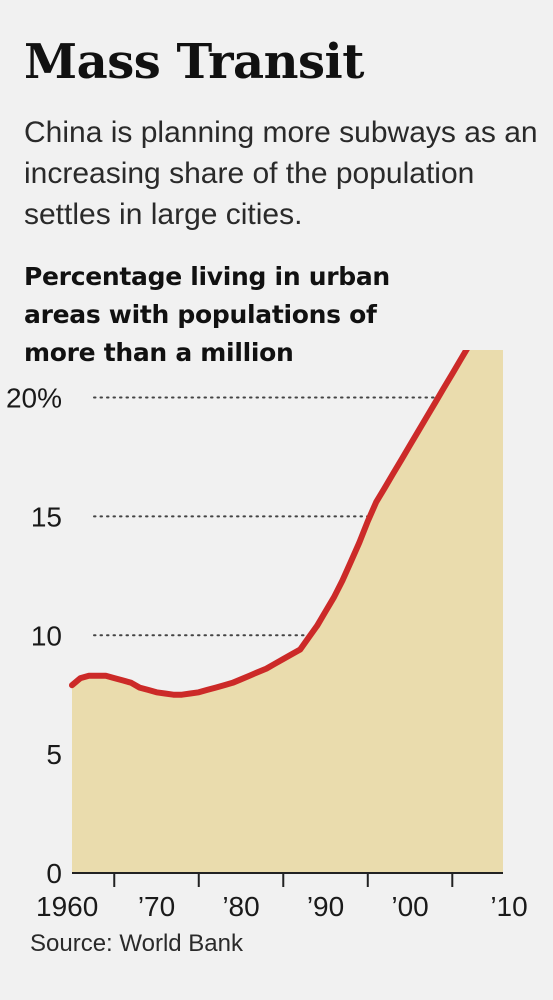 This screenshot has height=1000, width=553. Describe the element at coordinates (54, 754) in the screenshot. I see `y-tick-label: 5` at that location.